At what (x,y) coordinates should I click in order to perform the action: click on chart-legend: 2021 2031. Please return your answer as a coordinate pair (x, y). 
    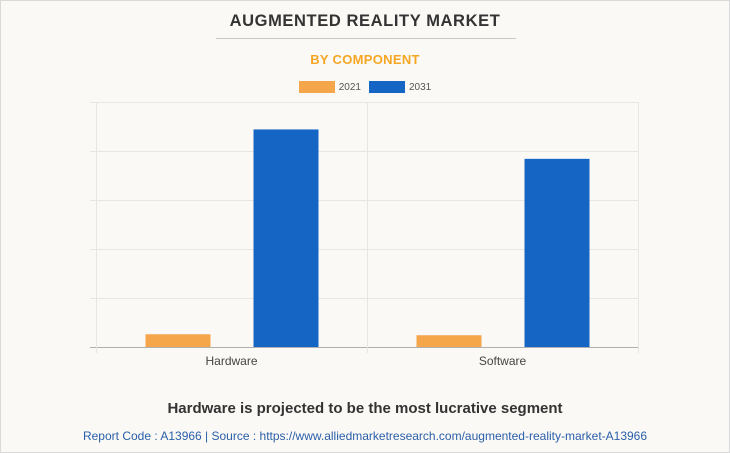
    Looking at the image, I should click on (365, 87).